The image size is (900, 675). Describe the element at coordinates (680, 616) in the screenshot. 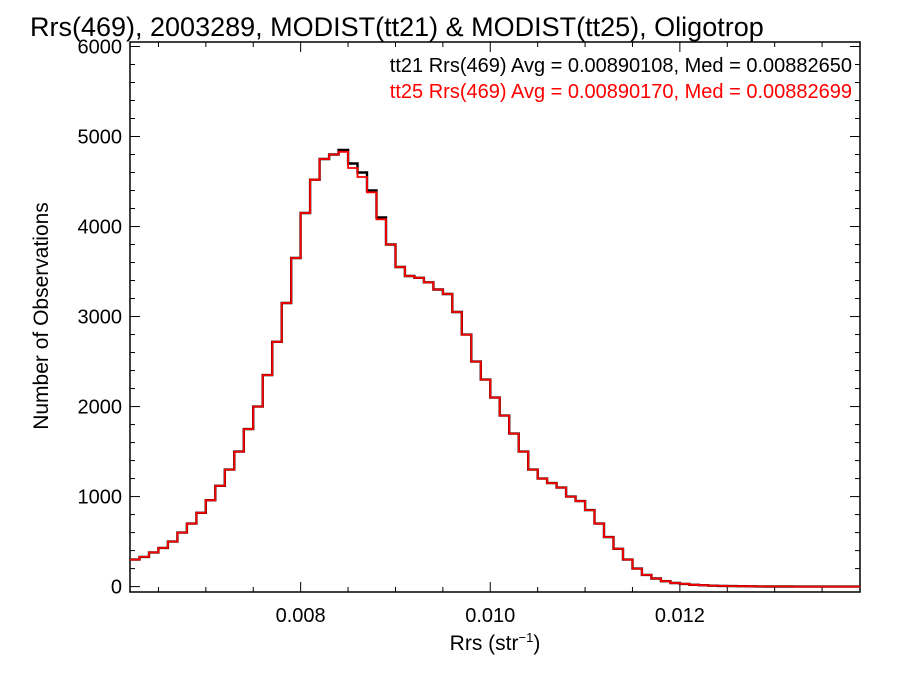

I see `x-tick-label: 0.012` at that location.